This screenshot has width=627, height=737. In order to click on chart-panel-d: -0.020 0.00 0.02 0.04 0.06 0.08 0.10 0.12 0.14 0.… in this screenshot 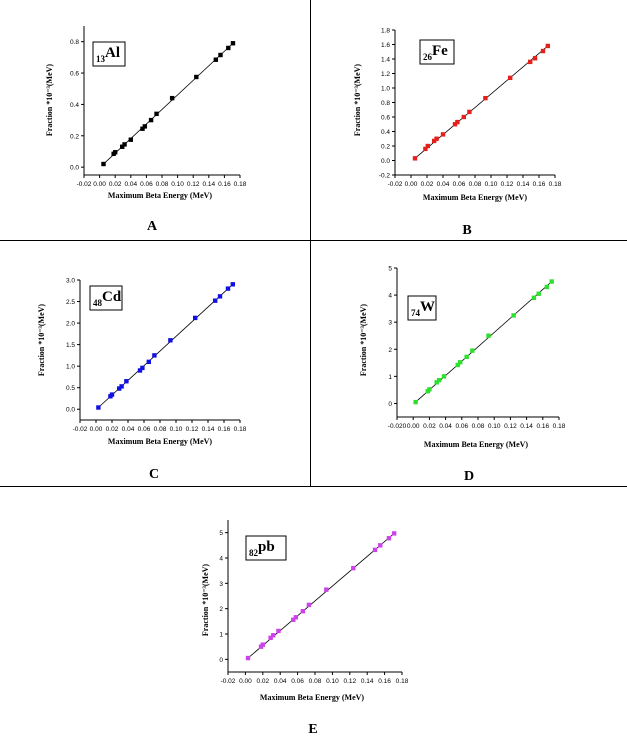, I will do `click(462, 375)`.